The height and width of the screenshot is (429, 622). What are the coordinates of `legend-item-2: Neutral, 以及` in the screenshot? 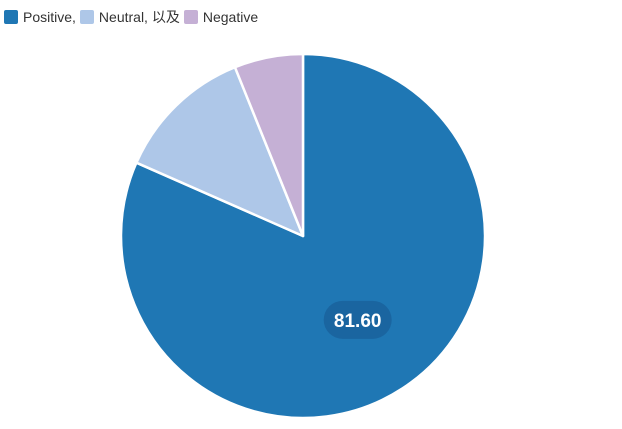 It's located at (129, 17).